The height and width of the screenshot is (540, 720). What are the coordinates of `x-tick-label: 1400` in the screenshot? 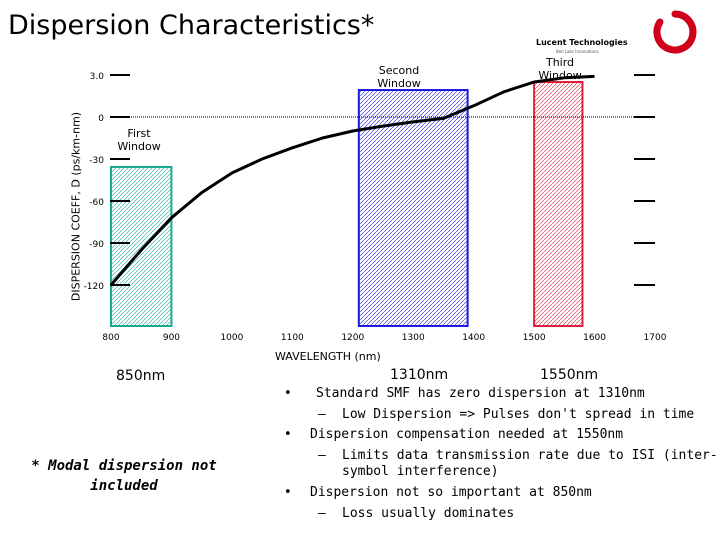 It's located at (473, 338).